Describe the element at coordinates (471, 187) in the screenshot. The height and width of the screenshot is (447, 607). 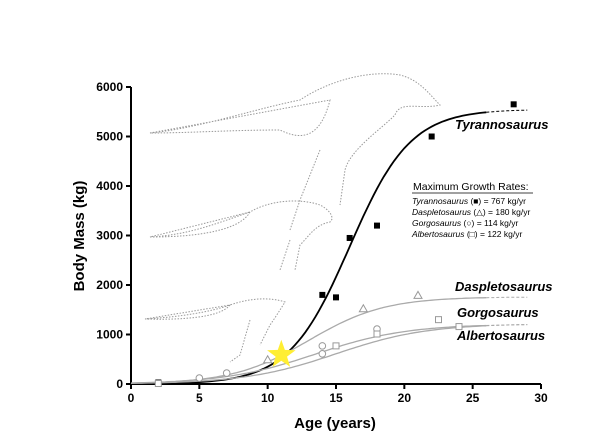
I see `legend-title: Maximum Growth Rates:` at that location.